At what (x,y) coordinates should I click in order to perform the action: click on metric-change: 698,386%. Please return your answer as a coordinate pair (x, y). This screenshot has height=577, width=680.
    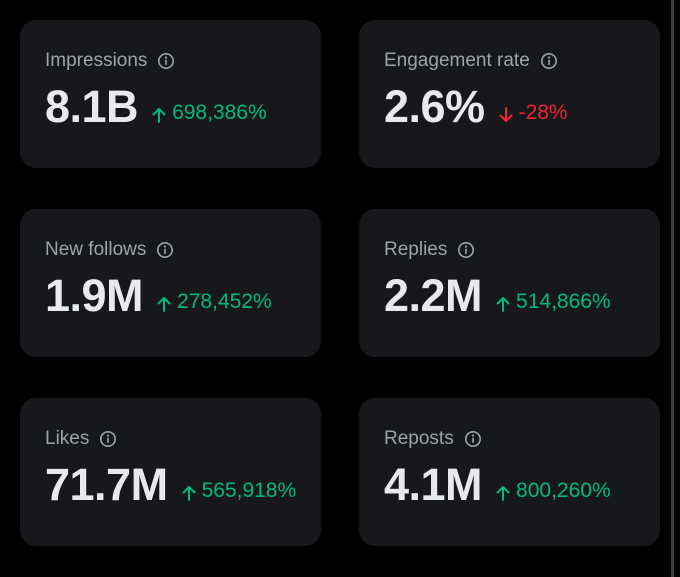
    Looking at the image, I should click on (208, 113).